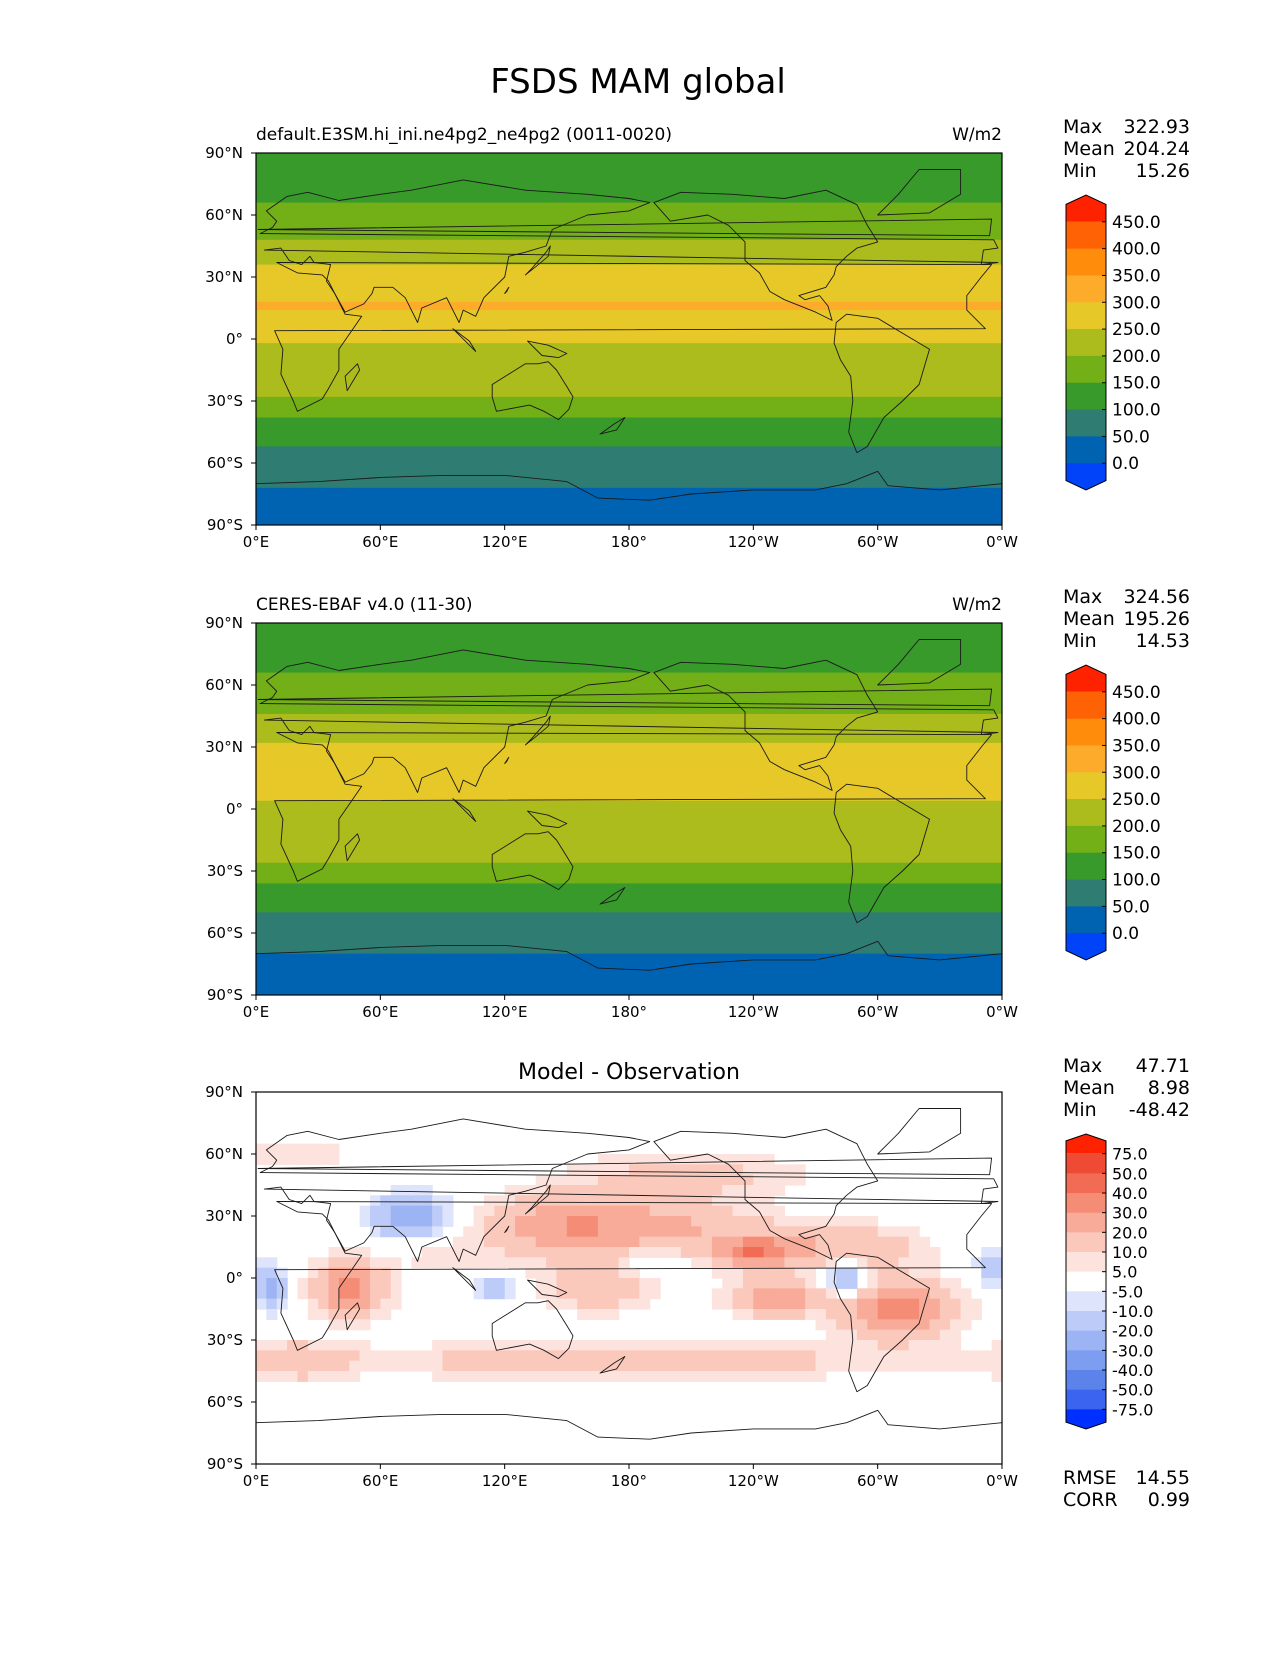 The height and width of the screenshot is (1654, 1275). Describe the element at coordinates (1157, 619) in the screenshot. I see `stat-value: 195.26` at that location.